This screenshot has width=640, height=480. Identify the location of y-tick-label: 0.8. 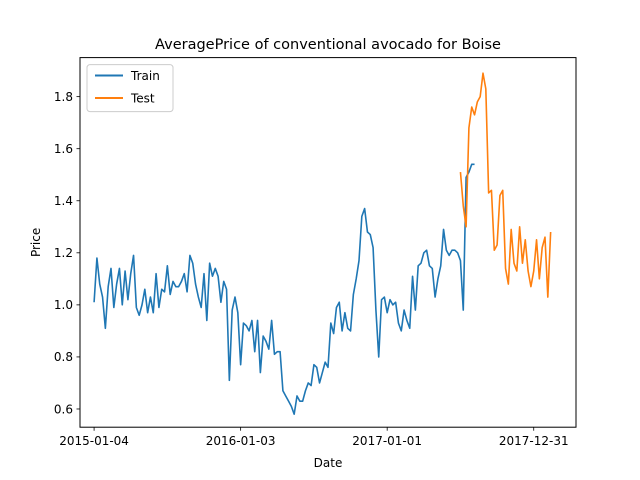
(63, 357).